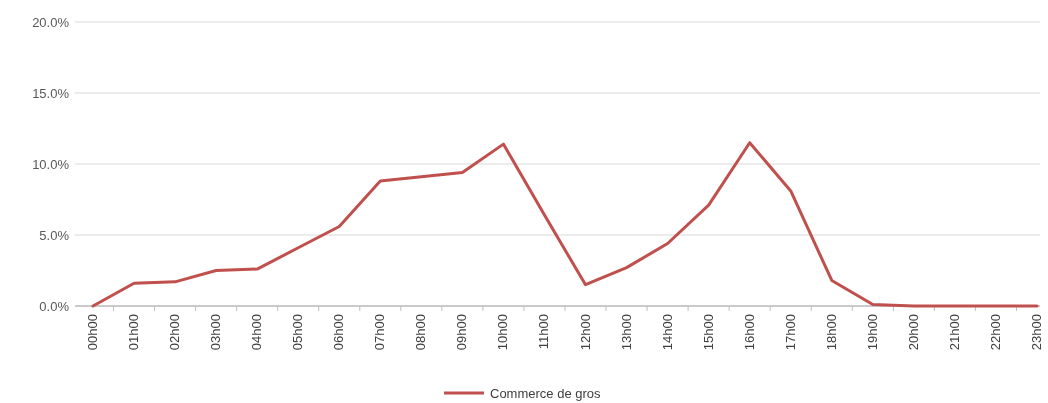  Describe the element at coordinates (51, 22) in the screenshot. I see `y-tick-label: 20.0%` at that location.